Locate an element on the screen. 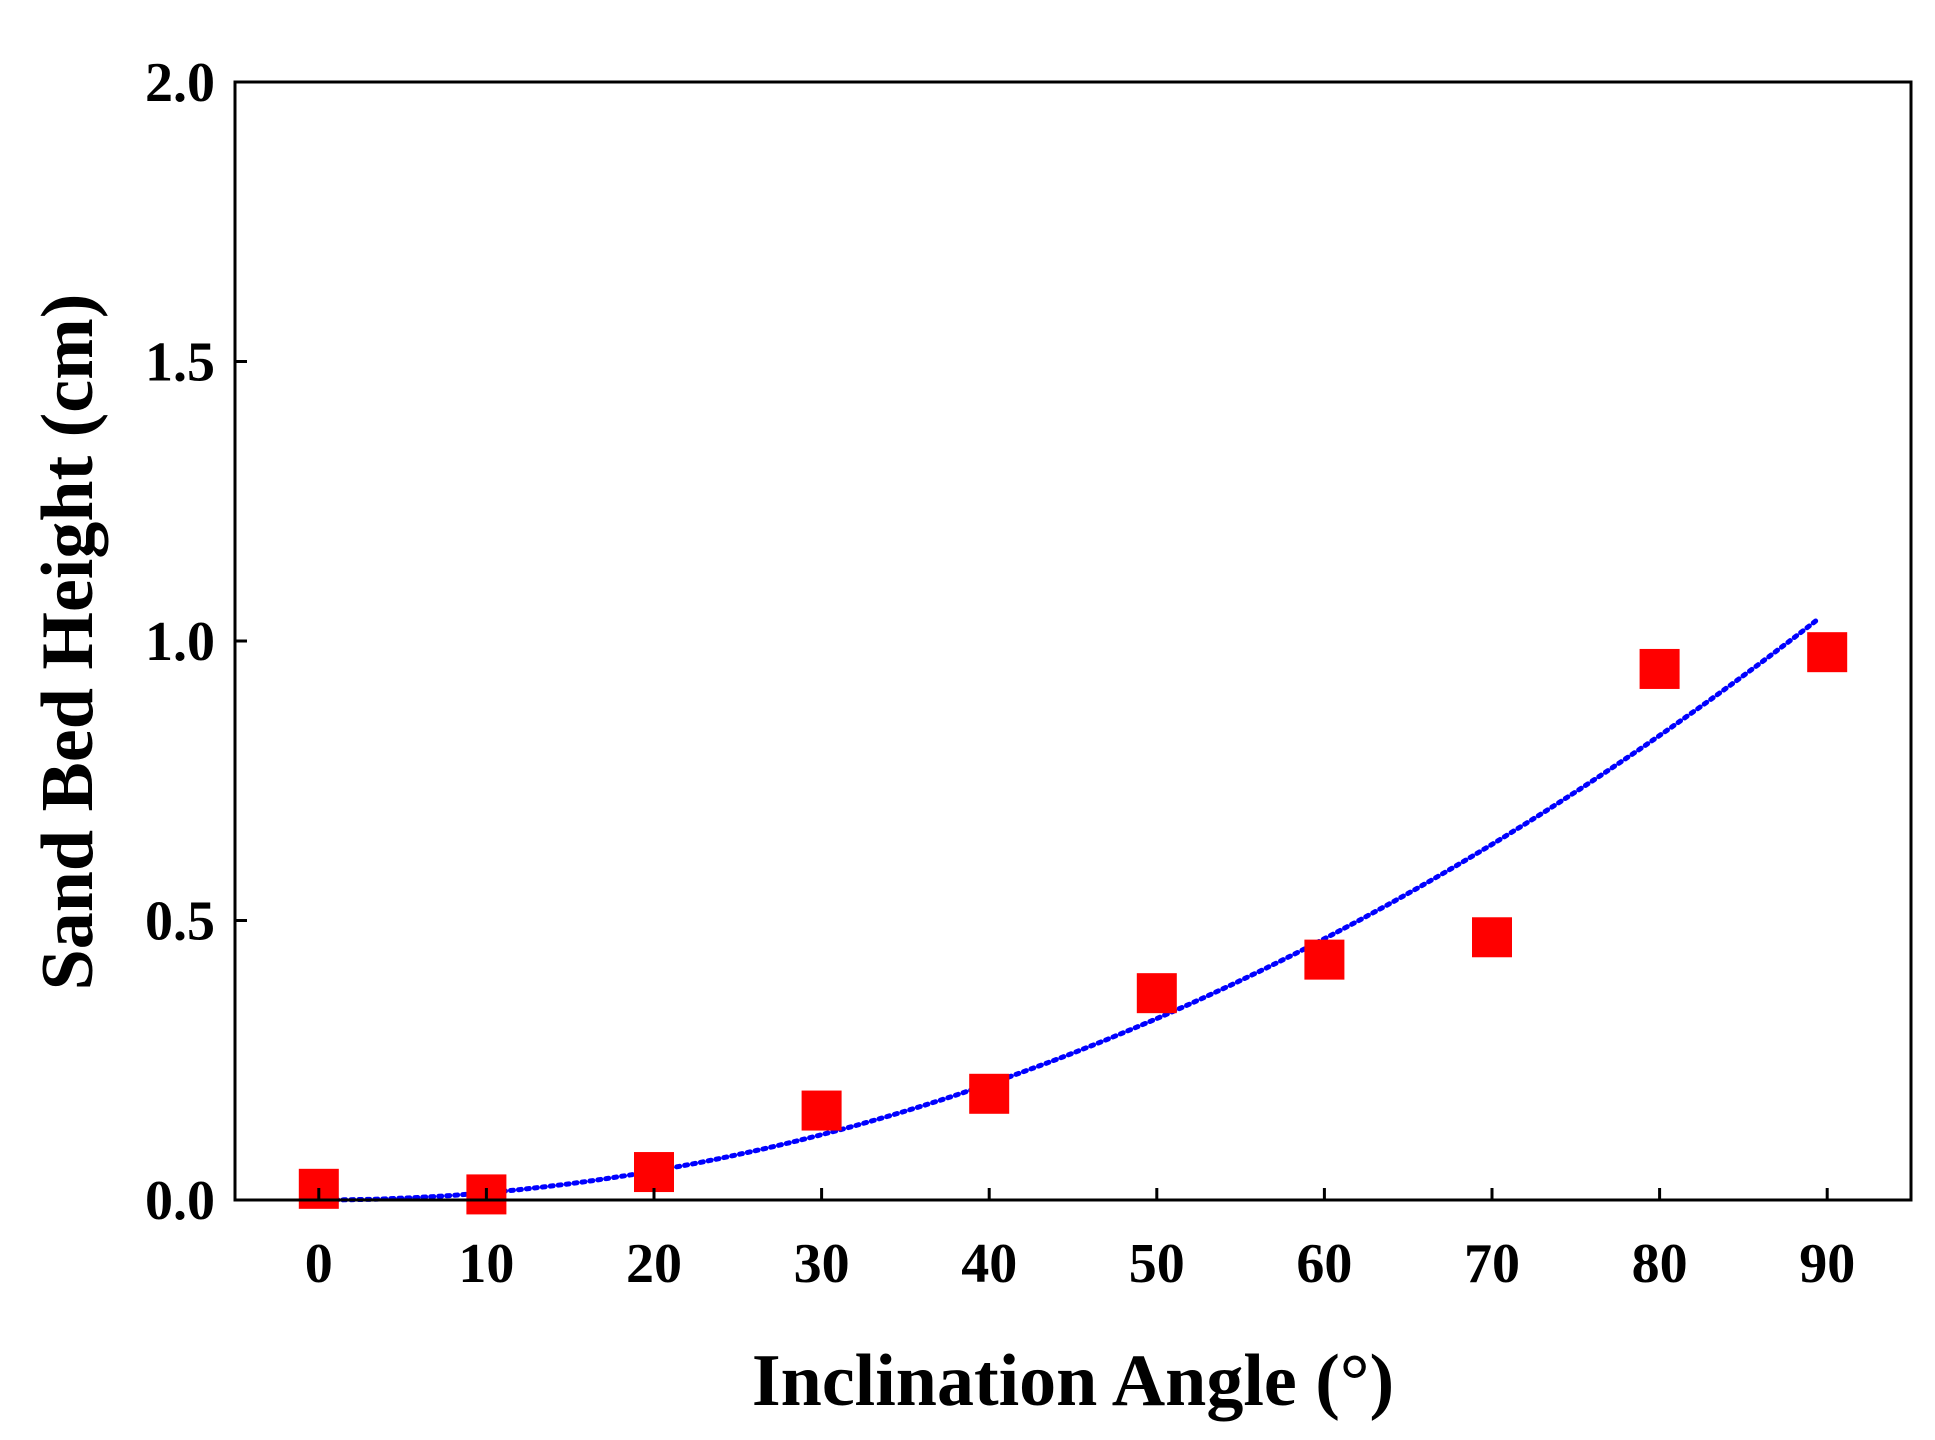 The image size is (1935, 1440). x-tick-label: 10 is located at coordinates (486, 1264).